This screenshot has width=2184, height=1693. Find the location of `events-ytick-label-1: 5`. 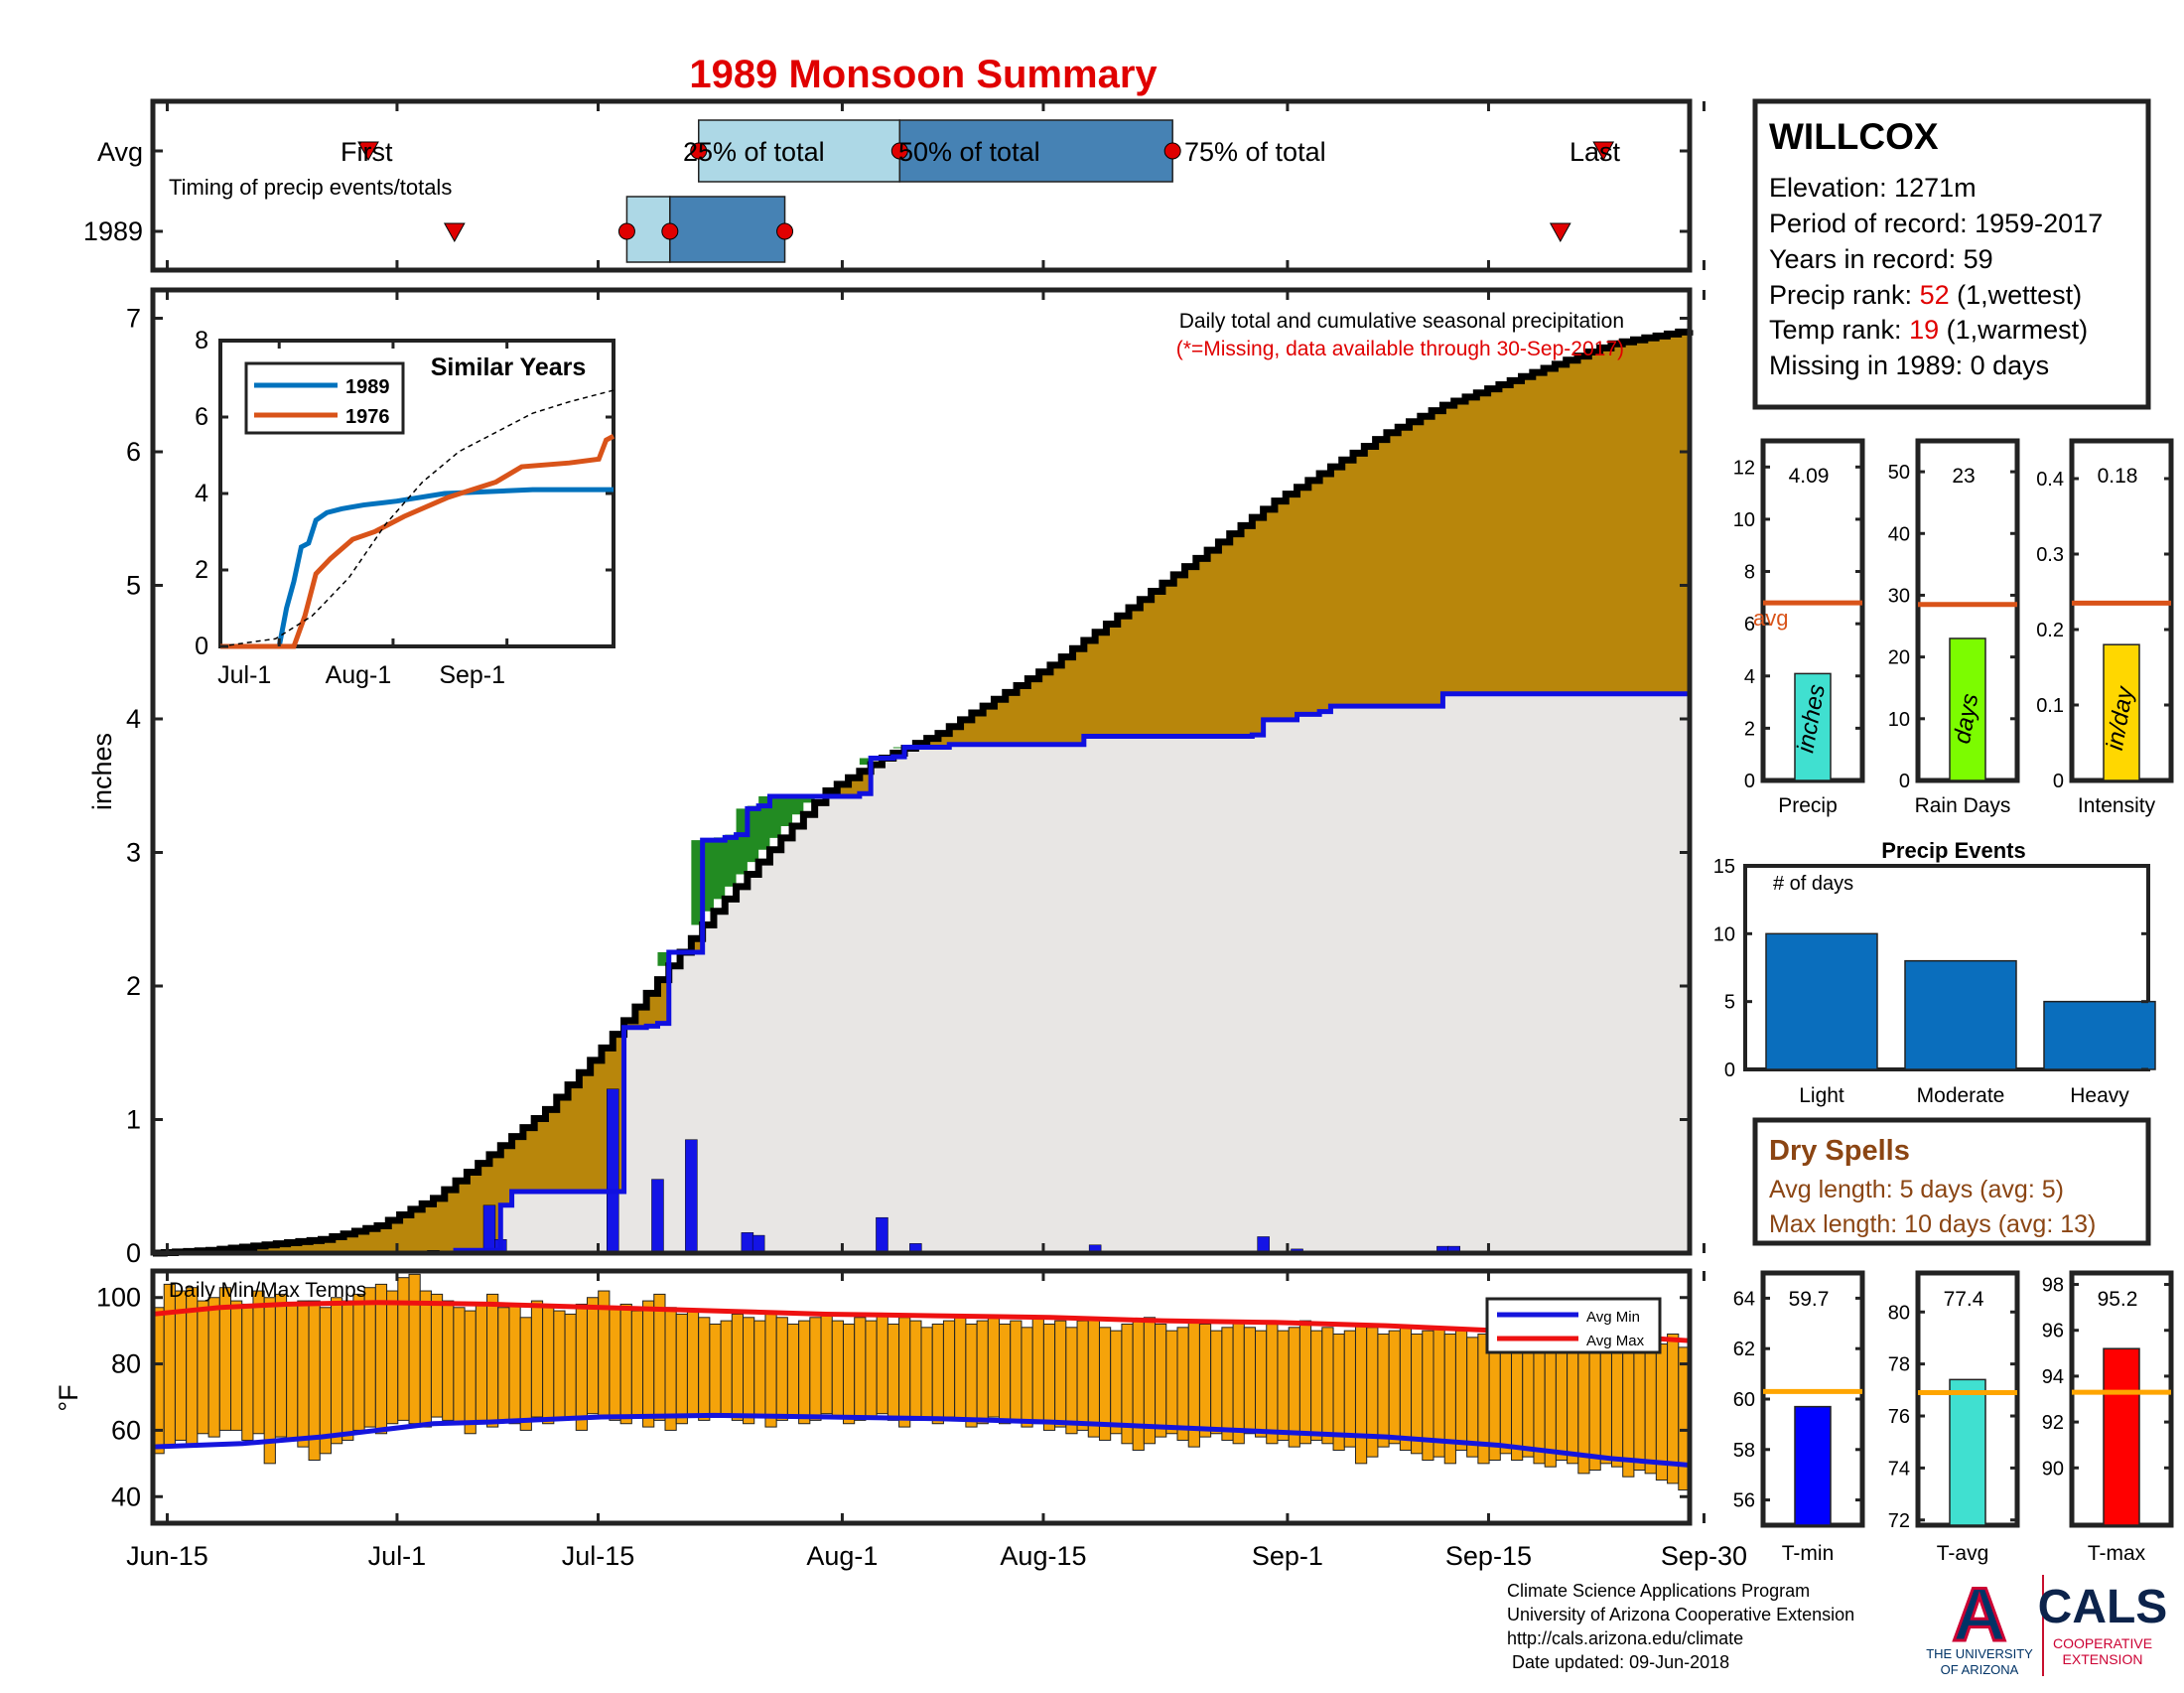

events-ytick-label-1: 5 is located at coordinates (1729, 1003).